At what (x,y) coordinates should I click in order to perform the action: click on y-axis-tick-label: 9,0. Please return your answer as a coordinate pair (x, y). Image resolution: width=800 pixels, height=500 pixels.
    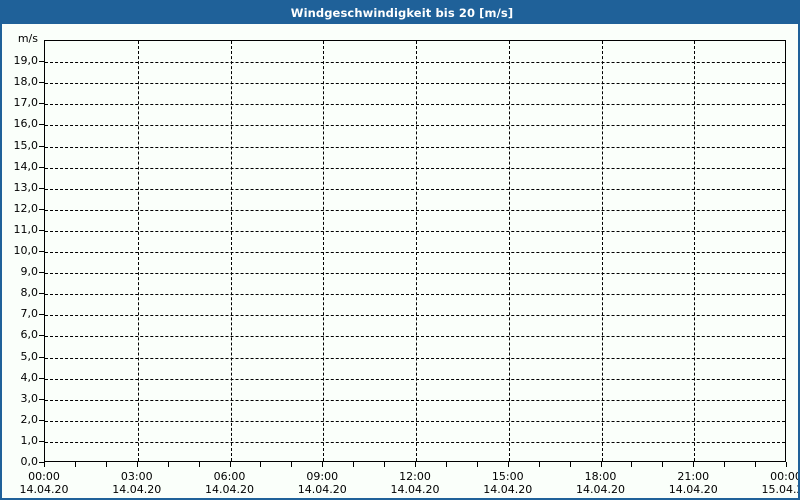
    Looking at the image, I should click on (29, 272).